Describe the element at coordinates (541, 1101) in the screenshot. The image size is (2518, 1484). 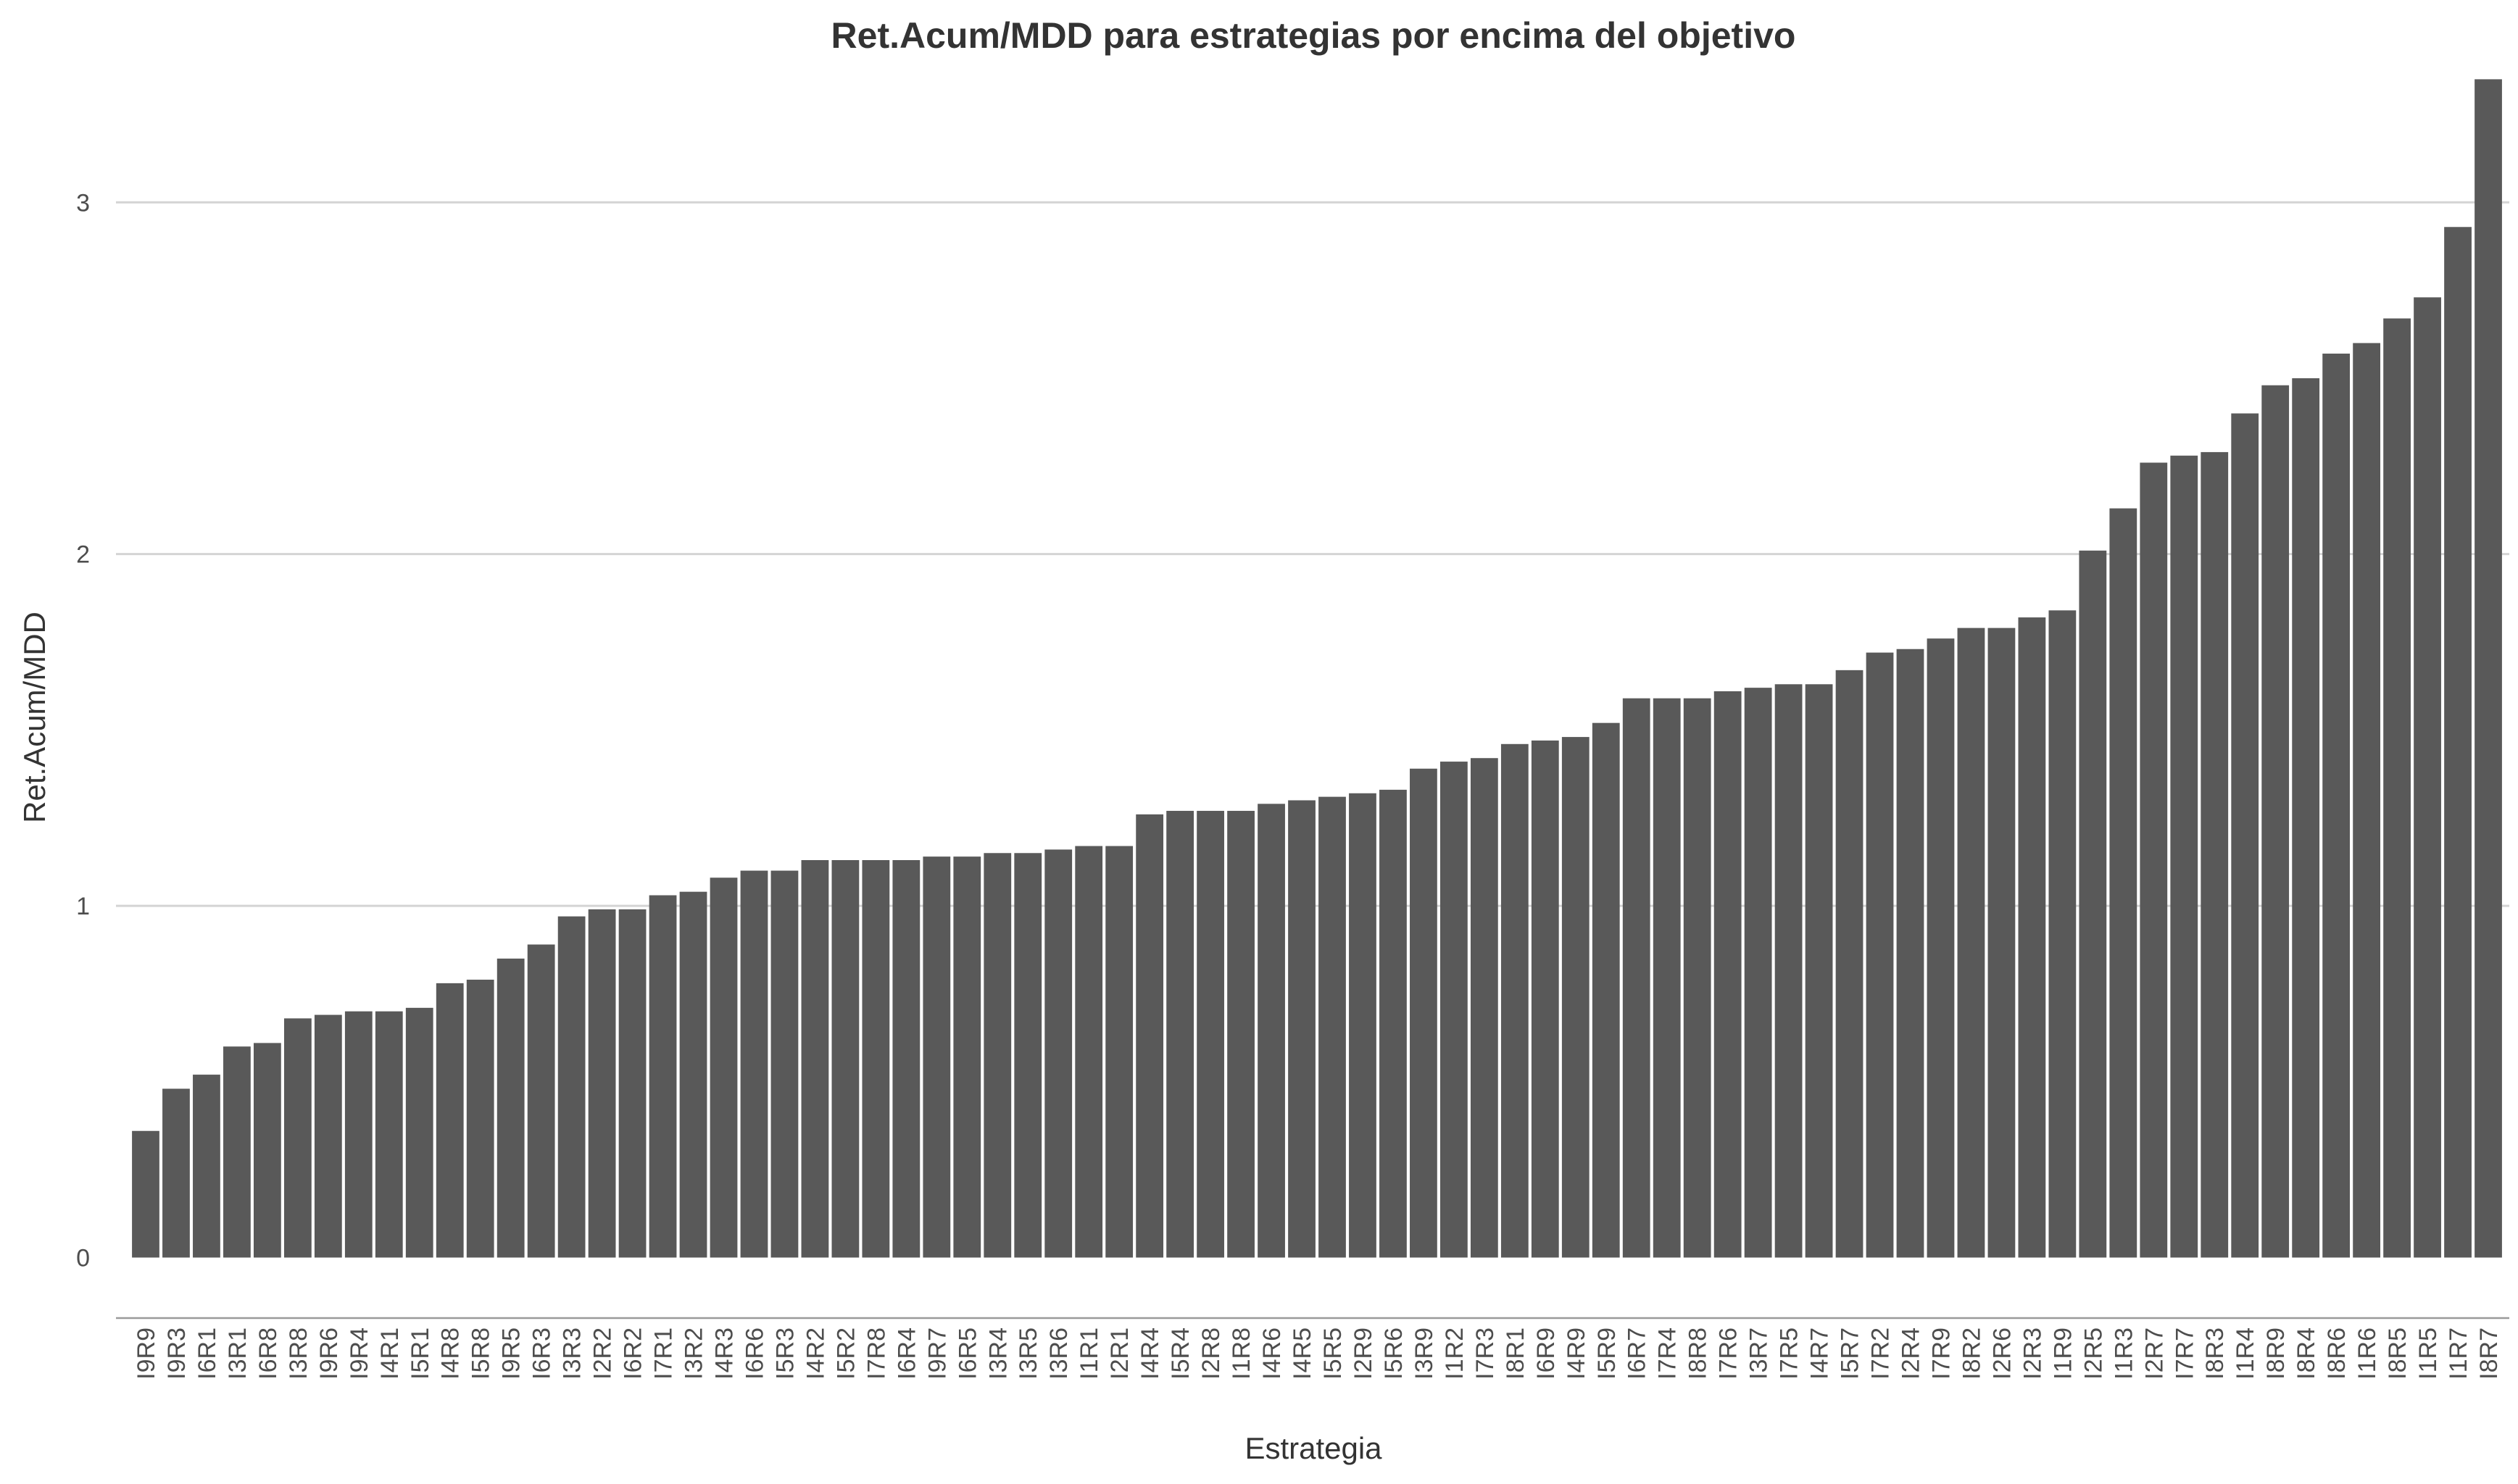
I see `bar-I6R3` at that location.